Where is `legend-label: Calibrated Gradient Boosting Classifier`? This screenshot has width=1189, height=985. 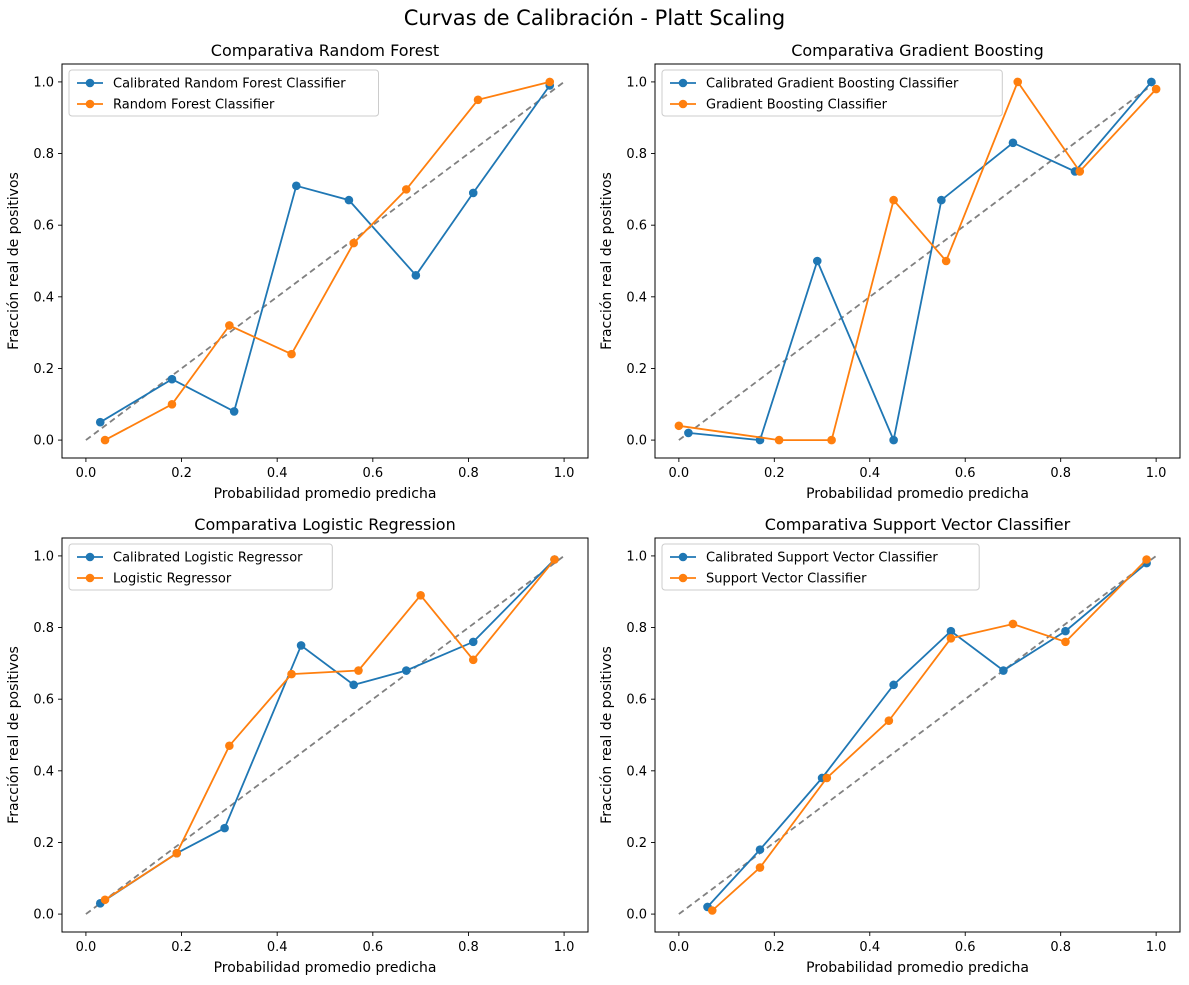
legend-label: Calibrated Gradient Boosting Classifier is located at coordinates (832, 84).